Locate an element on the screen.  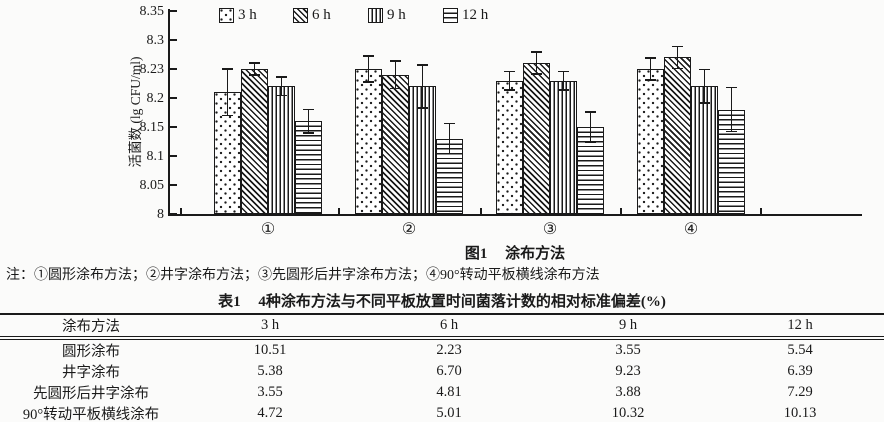
y-tick-label: 8.23 is located at coordinates (152, 69).